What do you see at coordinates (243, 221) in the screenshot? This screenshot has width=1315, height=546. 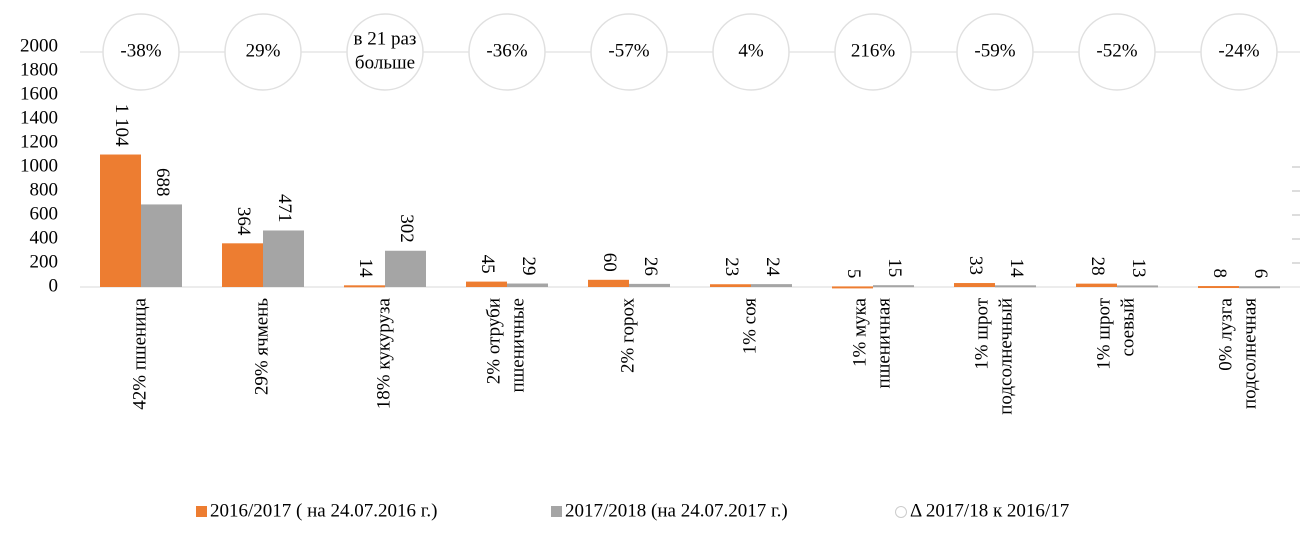 I see `value-label: 364` at bounding box center [243, 221].